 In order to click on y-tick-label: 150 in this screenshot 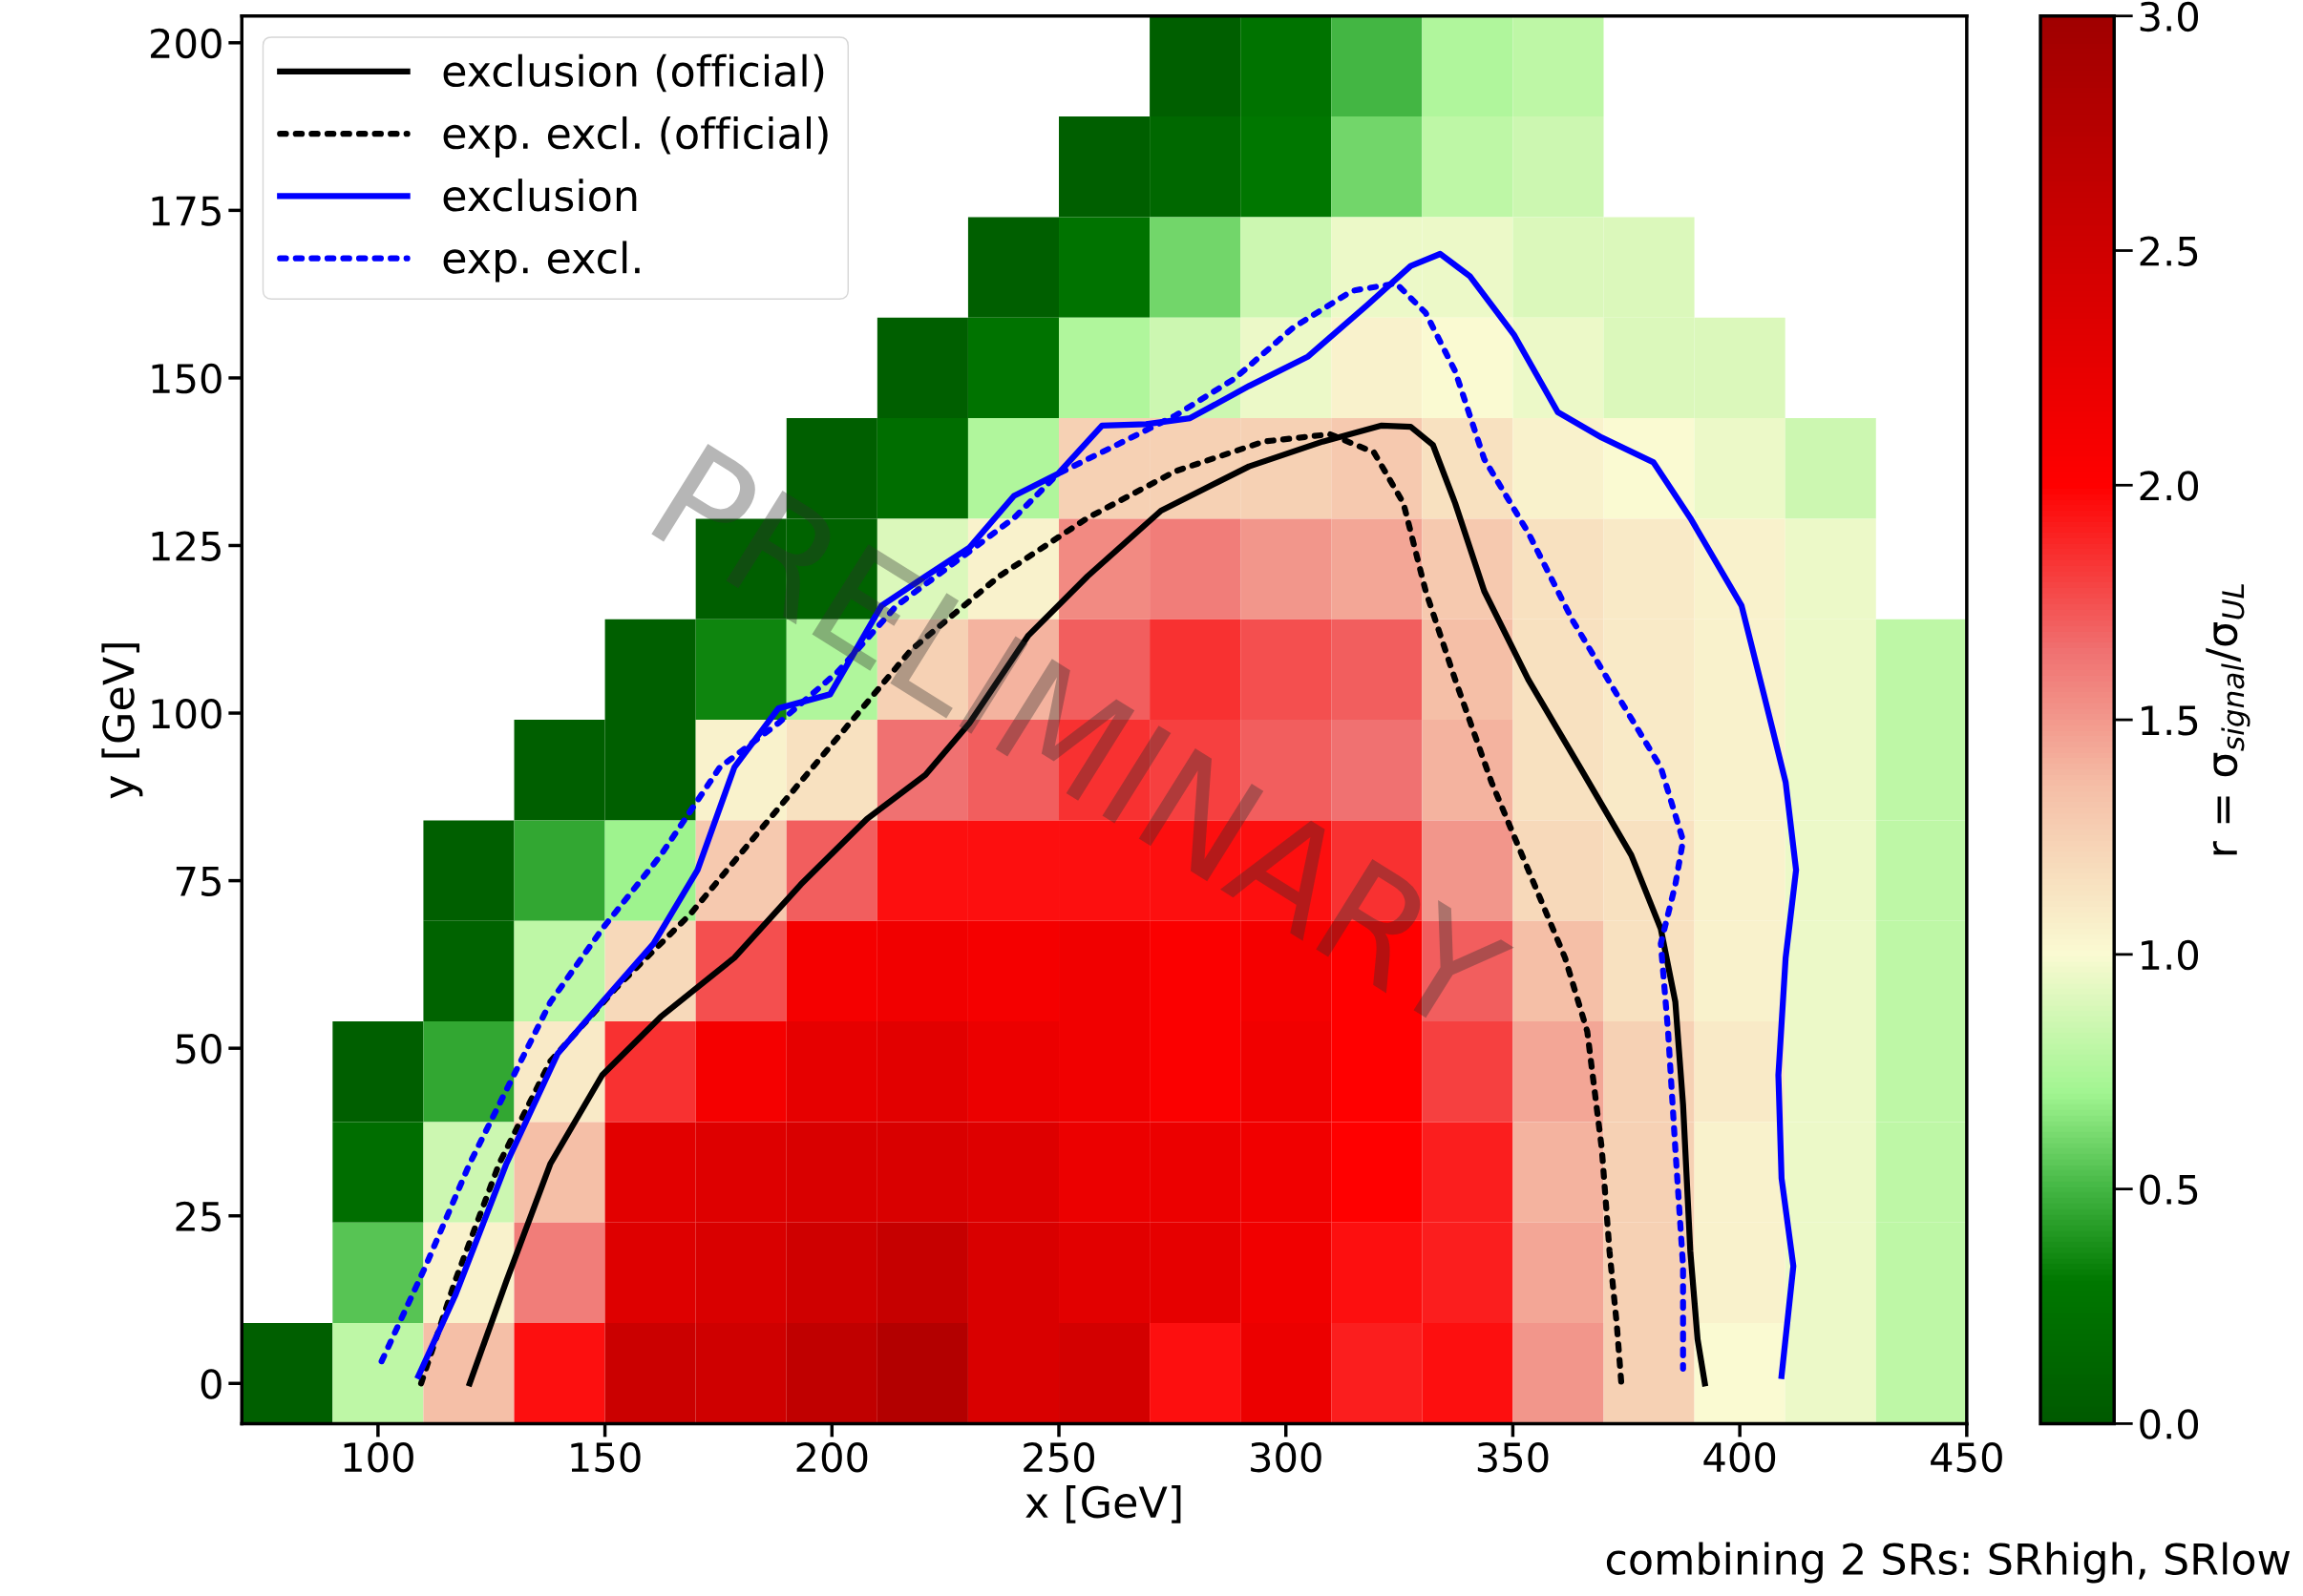, I will do `click(187, 378)`.